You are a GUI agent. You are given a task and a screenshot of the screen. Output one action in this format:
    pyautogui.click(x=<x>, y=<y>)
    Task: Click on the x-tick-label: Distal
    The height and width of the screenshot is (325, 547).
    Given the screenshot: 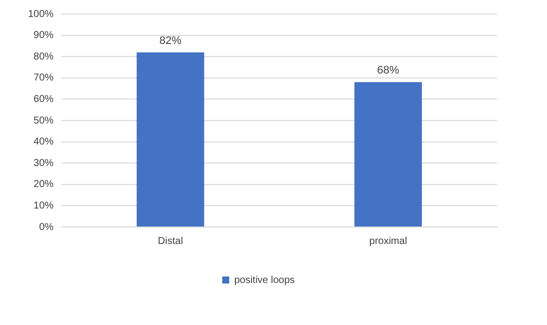 What is the action you would take?
    pyautogui.click(x=170, y=241)
    